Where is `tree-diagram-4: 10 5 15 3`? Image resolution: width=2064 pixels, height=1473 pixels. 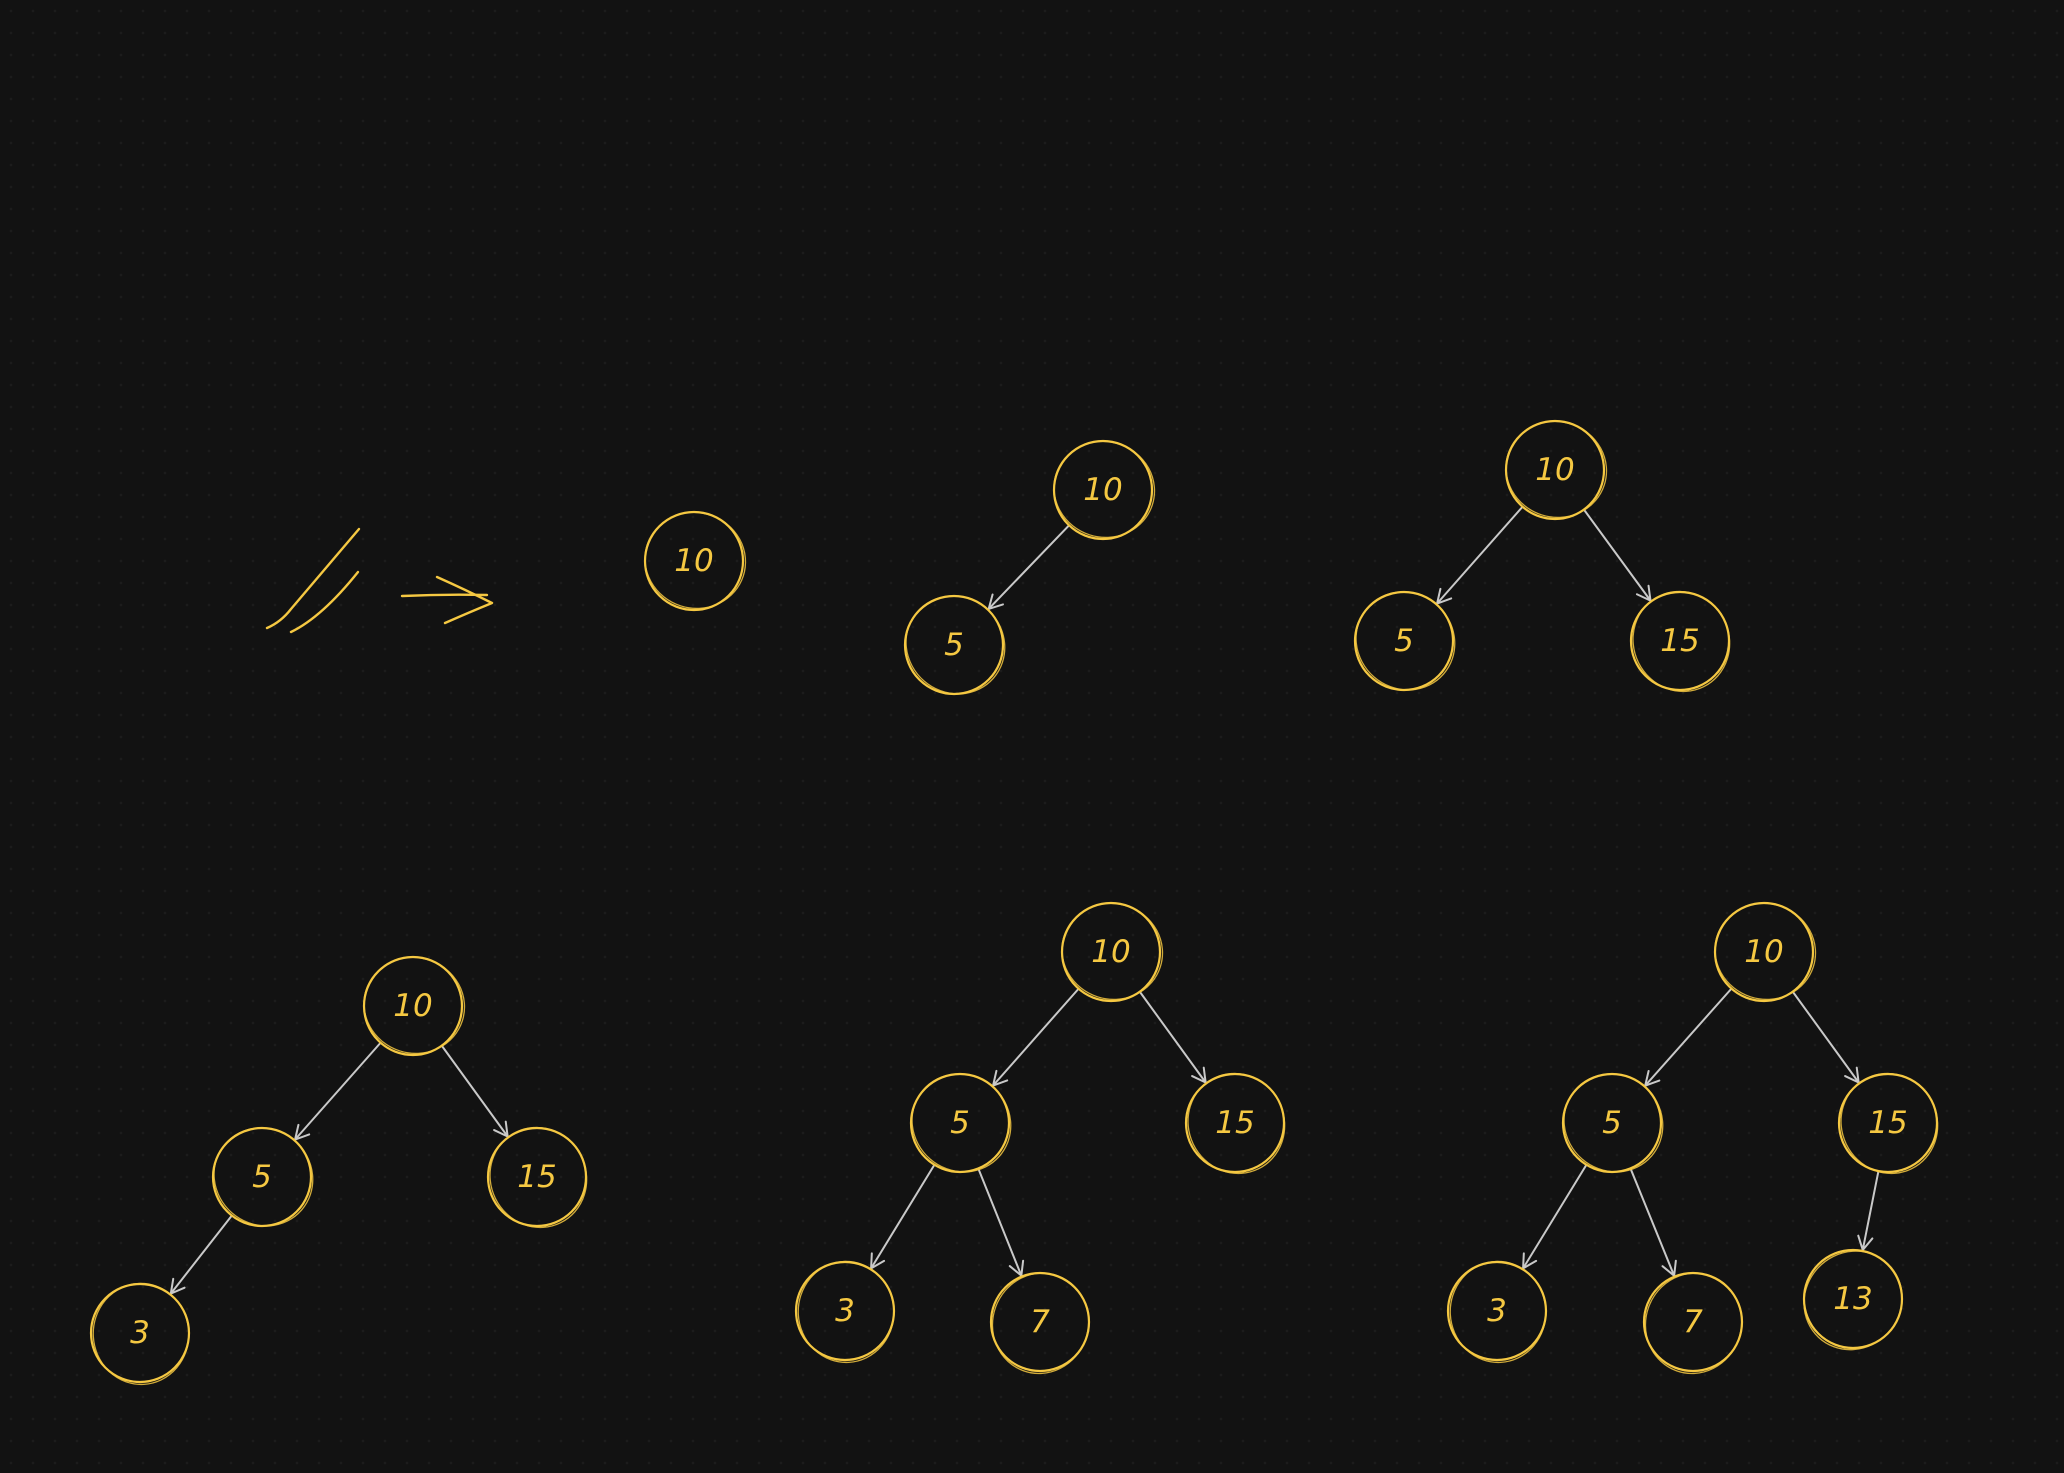
tree-diagram-4: 10 5 15 3 is located at coordinates (346, 1165).